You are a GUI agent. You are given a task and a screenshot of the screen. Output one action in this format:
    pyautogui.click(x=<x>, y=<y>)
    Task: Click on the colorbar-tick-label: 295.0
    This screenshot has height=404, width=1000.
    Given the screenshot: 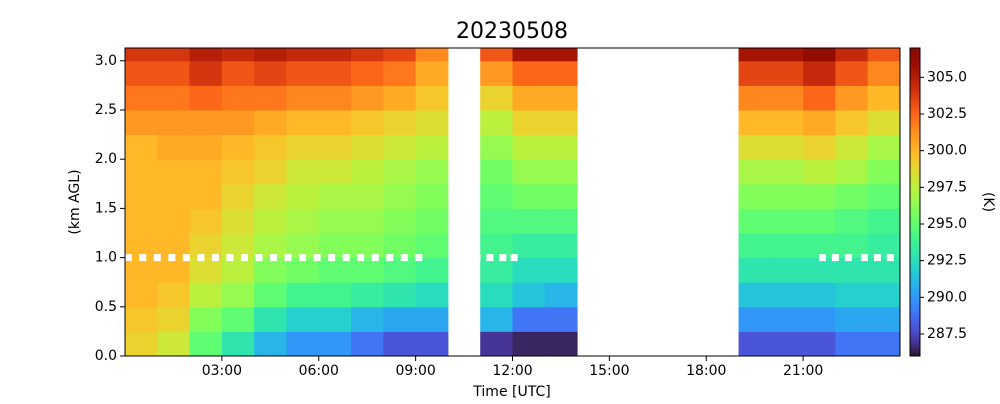 What is the action you would take?
    pyautogui.click(x=947, y=224)
    